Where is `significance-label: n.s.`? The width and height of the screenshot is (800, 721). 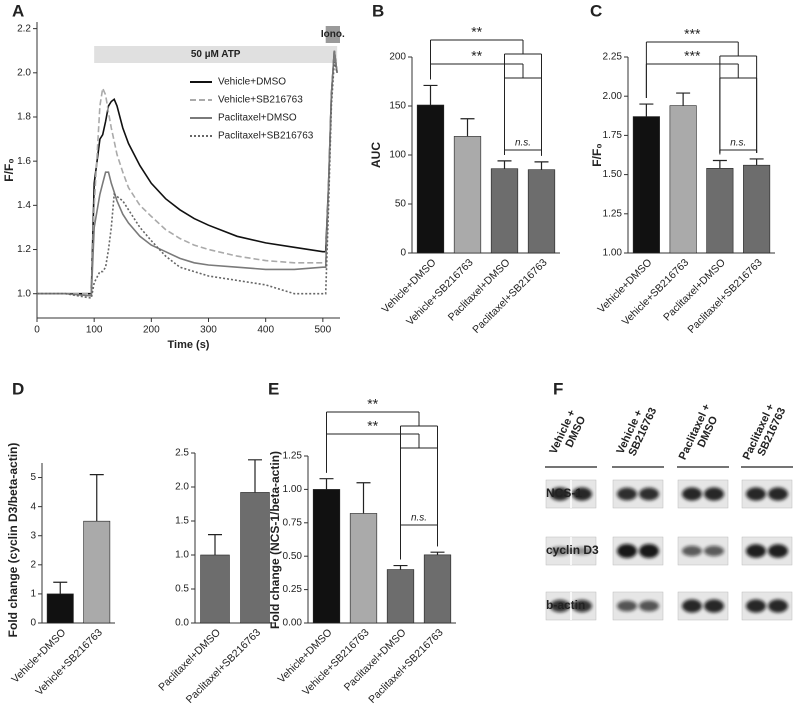
significance-label: n.s. is located at coordinates (738, 143).